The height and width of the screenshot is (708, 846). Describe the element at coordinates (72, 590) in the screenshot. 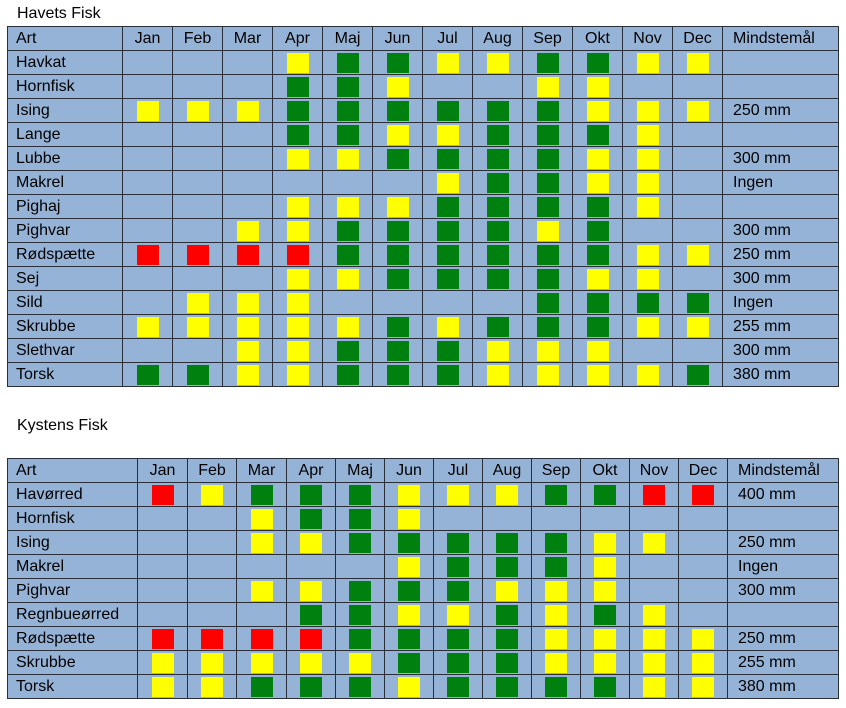

I see `species-name: Pighvar` at that location.